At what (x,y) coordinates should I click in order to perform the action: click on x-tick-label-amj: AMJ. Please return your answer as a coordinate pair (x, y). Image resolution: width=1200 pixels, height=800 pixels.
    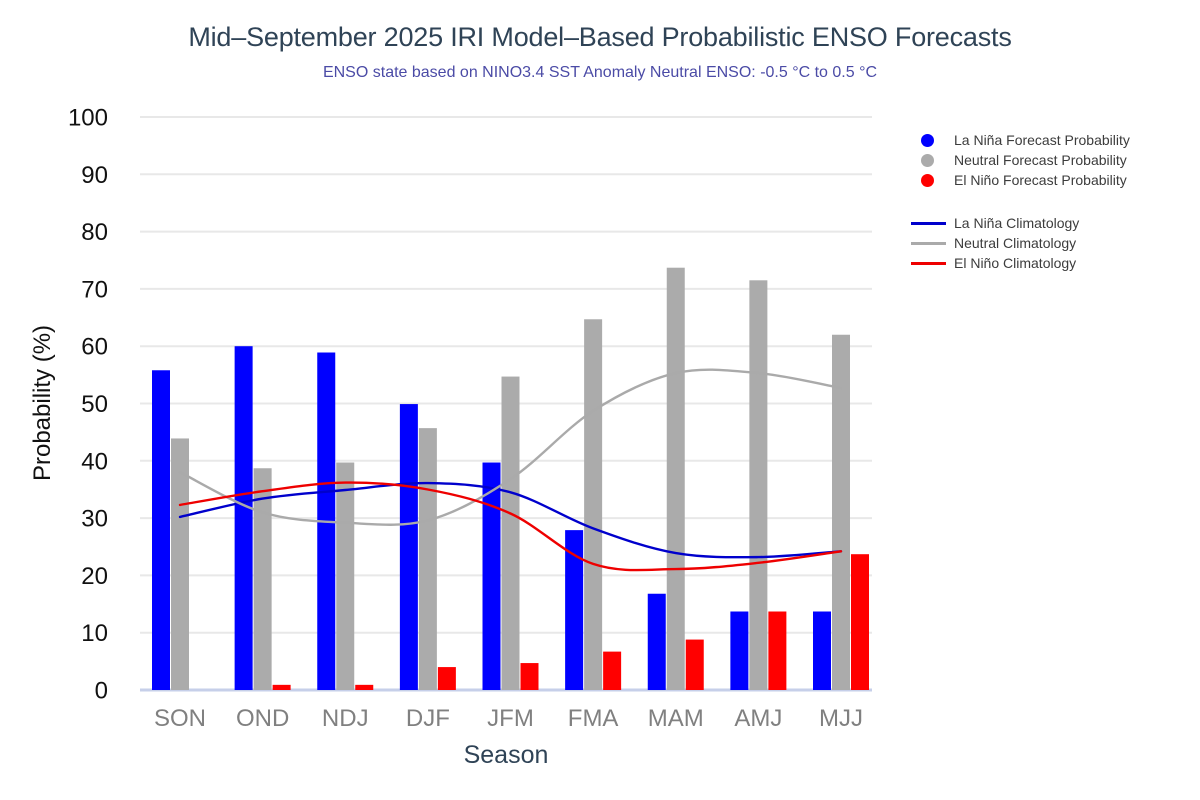
    Looking at the image, I should click on (758, 718).